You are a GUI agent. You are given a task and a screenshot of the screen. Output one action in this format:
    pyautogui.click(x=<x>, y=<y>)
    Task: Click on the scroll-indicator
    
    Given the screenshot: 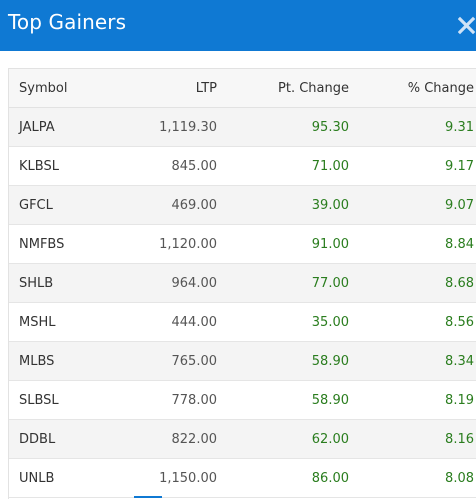 What is the action you would take?
    pyautogui.click(x=148, y=497)
    